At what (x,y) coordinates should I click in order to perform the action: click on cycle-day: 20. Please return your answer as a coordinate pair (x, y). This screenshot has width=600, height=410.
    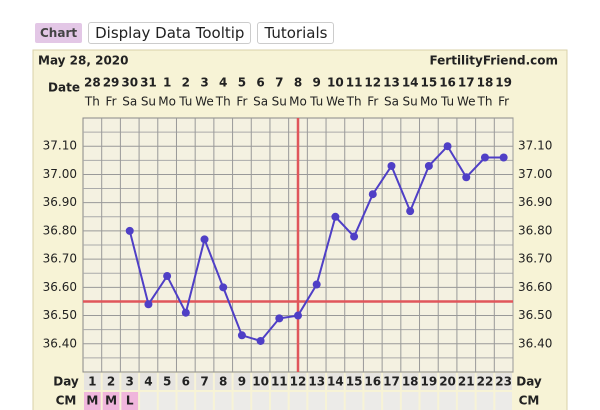
    Looking at the image, I should click on (447, 382).